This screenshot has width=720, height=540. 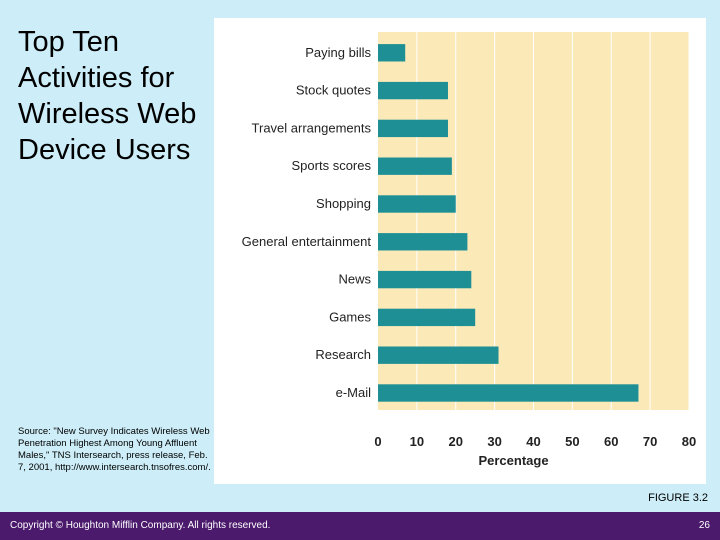 What do you see at coordinates (413, 90) in the screenshot?
I see `bar-stock-quotes` at bounding box center [413, 90].